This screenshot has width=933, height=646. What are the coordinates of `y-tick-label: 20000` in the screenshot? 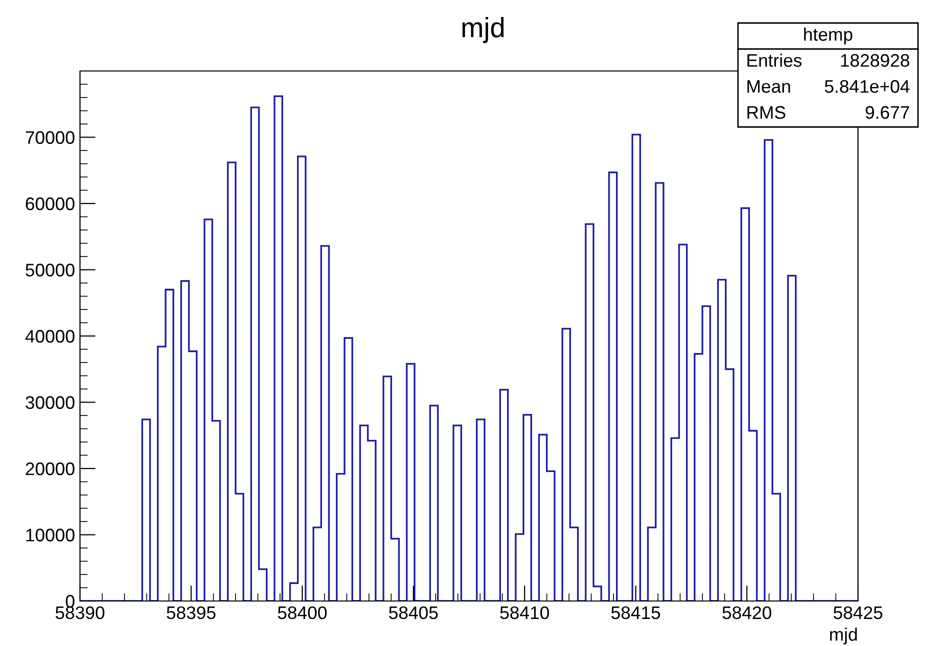 It's located at (50, 469).